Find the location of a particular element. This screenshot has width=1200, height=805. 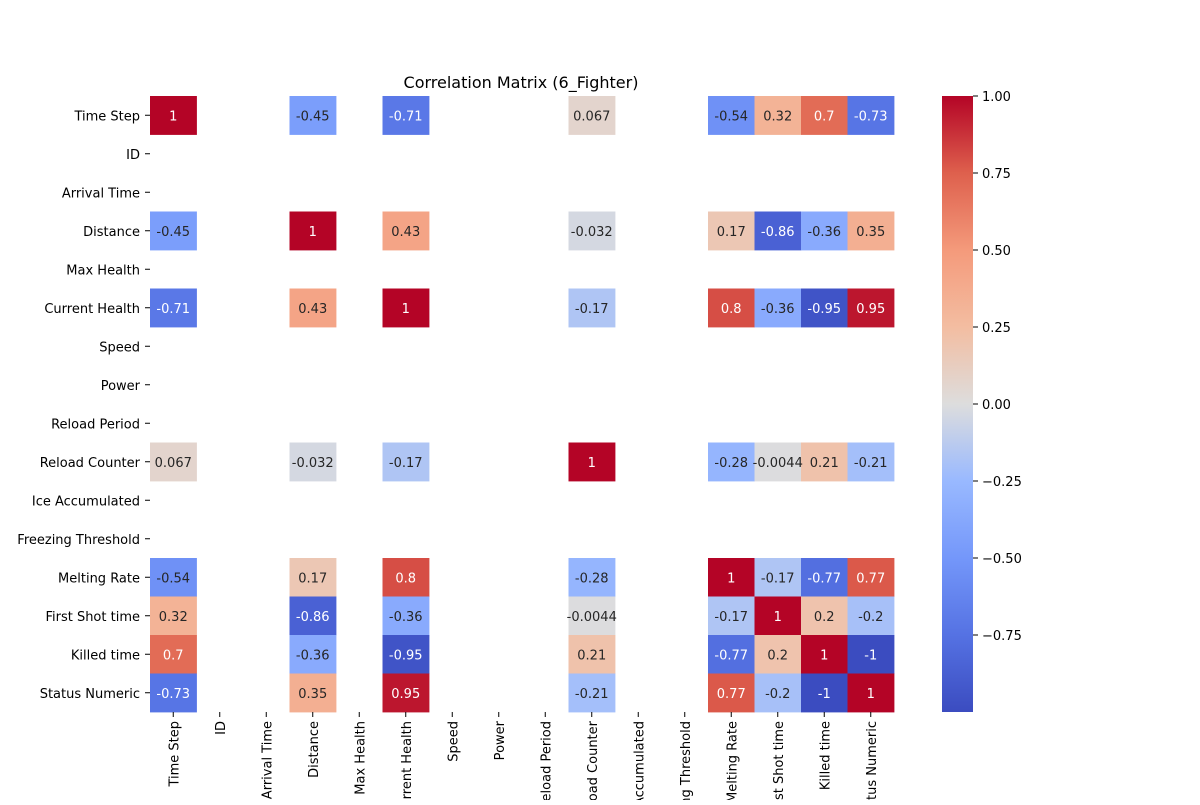

x-tick-label: Max Health is located at coordinates (360, 758).